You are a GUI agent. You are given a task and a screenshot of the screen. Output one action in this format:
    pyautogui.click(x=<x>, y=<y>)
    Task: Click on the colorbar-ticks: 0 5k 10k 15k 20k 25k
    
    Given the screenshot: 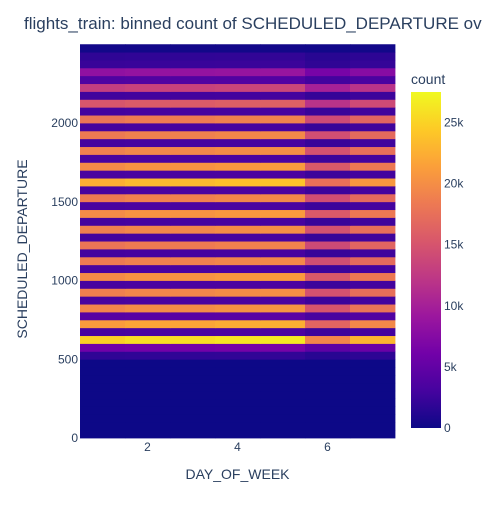 What is the action you would take?
    pyautogui.click(x=454, y=275)
    